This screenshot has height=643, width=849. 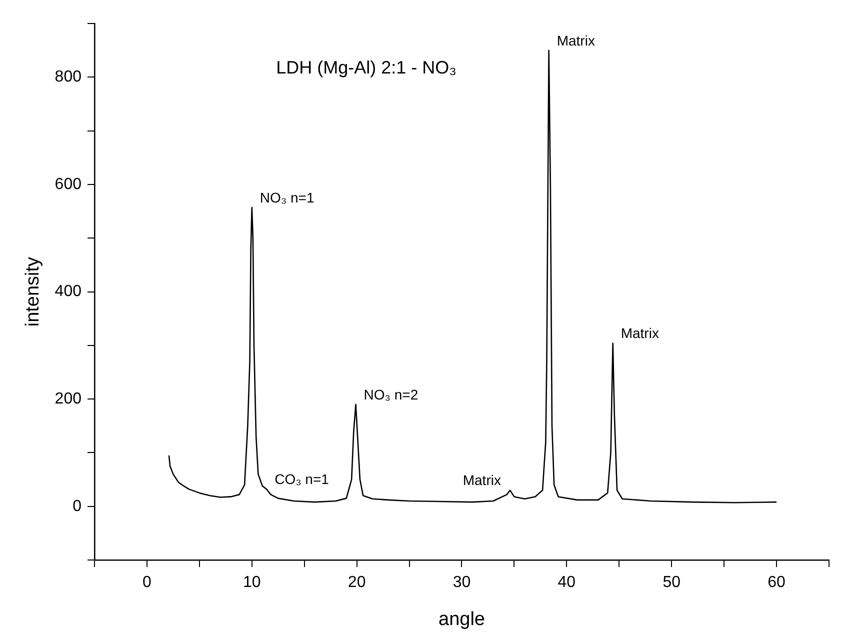 What do you see at coordinates (461, 583) in the screenshot?
I see `x-tick-label: 30` at bounding box center [461, 583].